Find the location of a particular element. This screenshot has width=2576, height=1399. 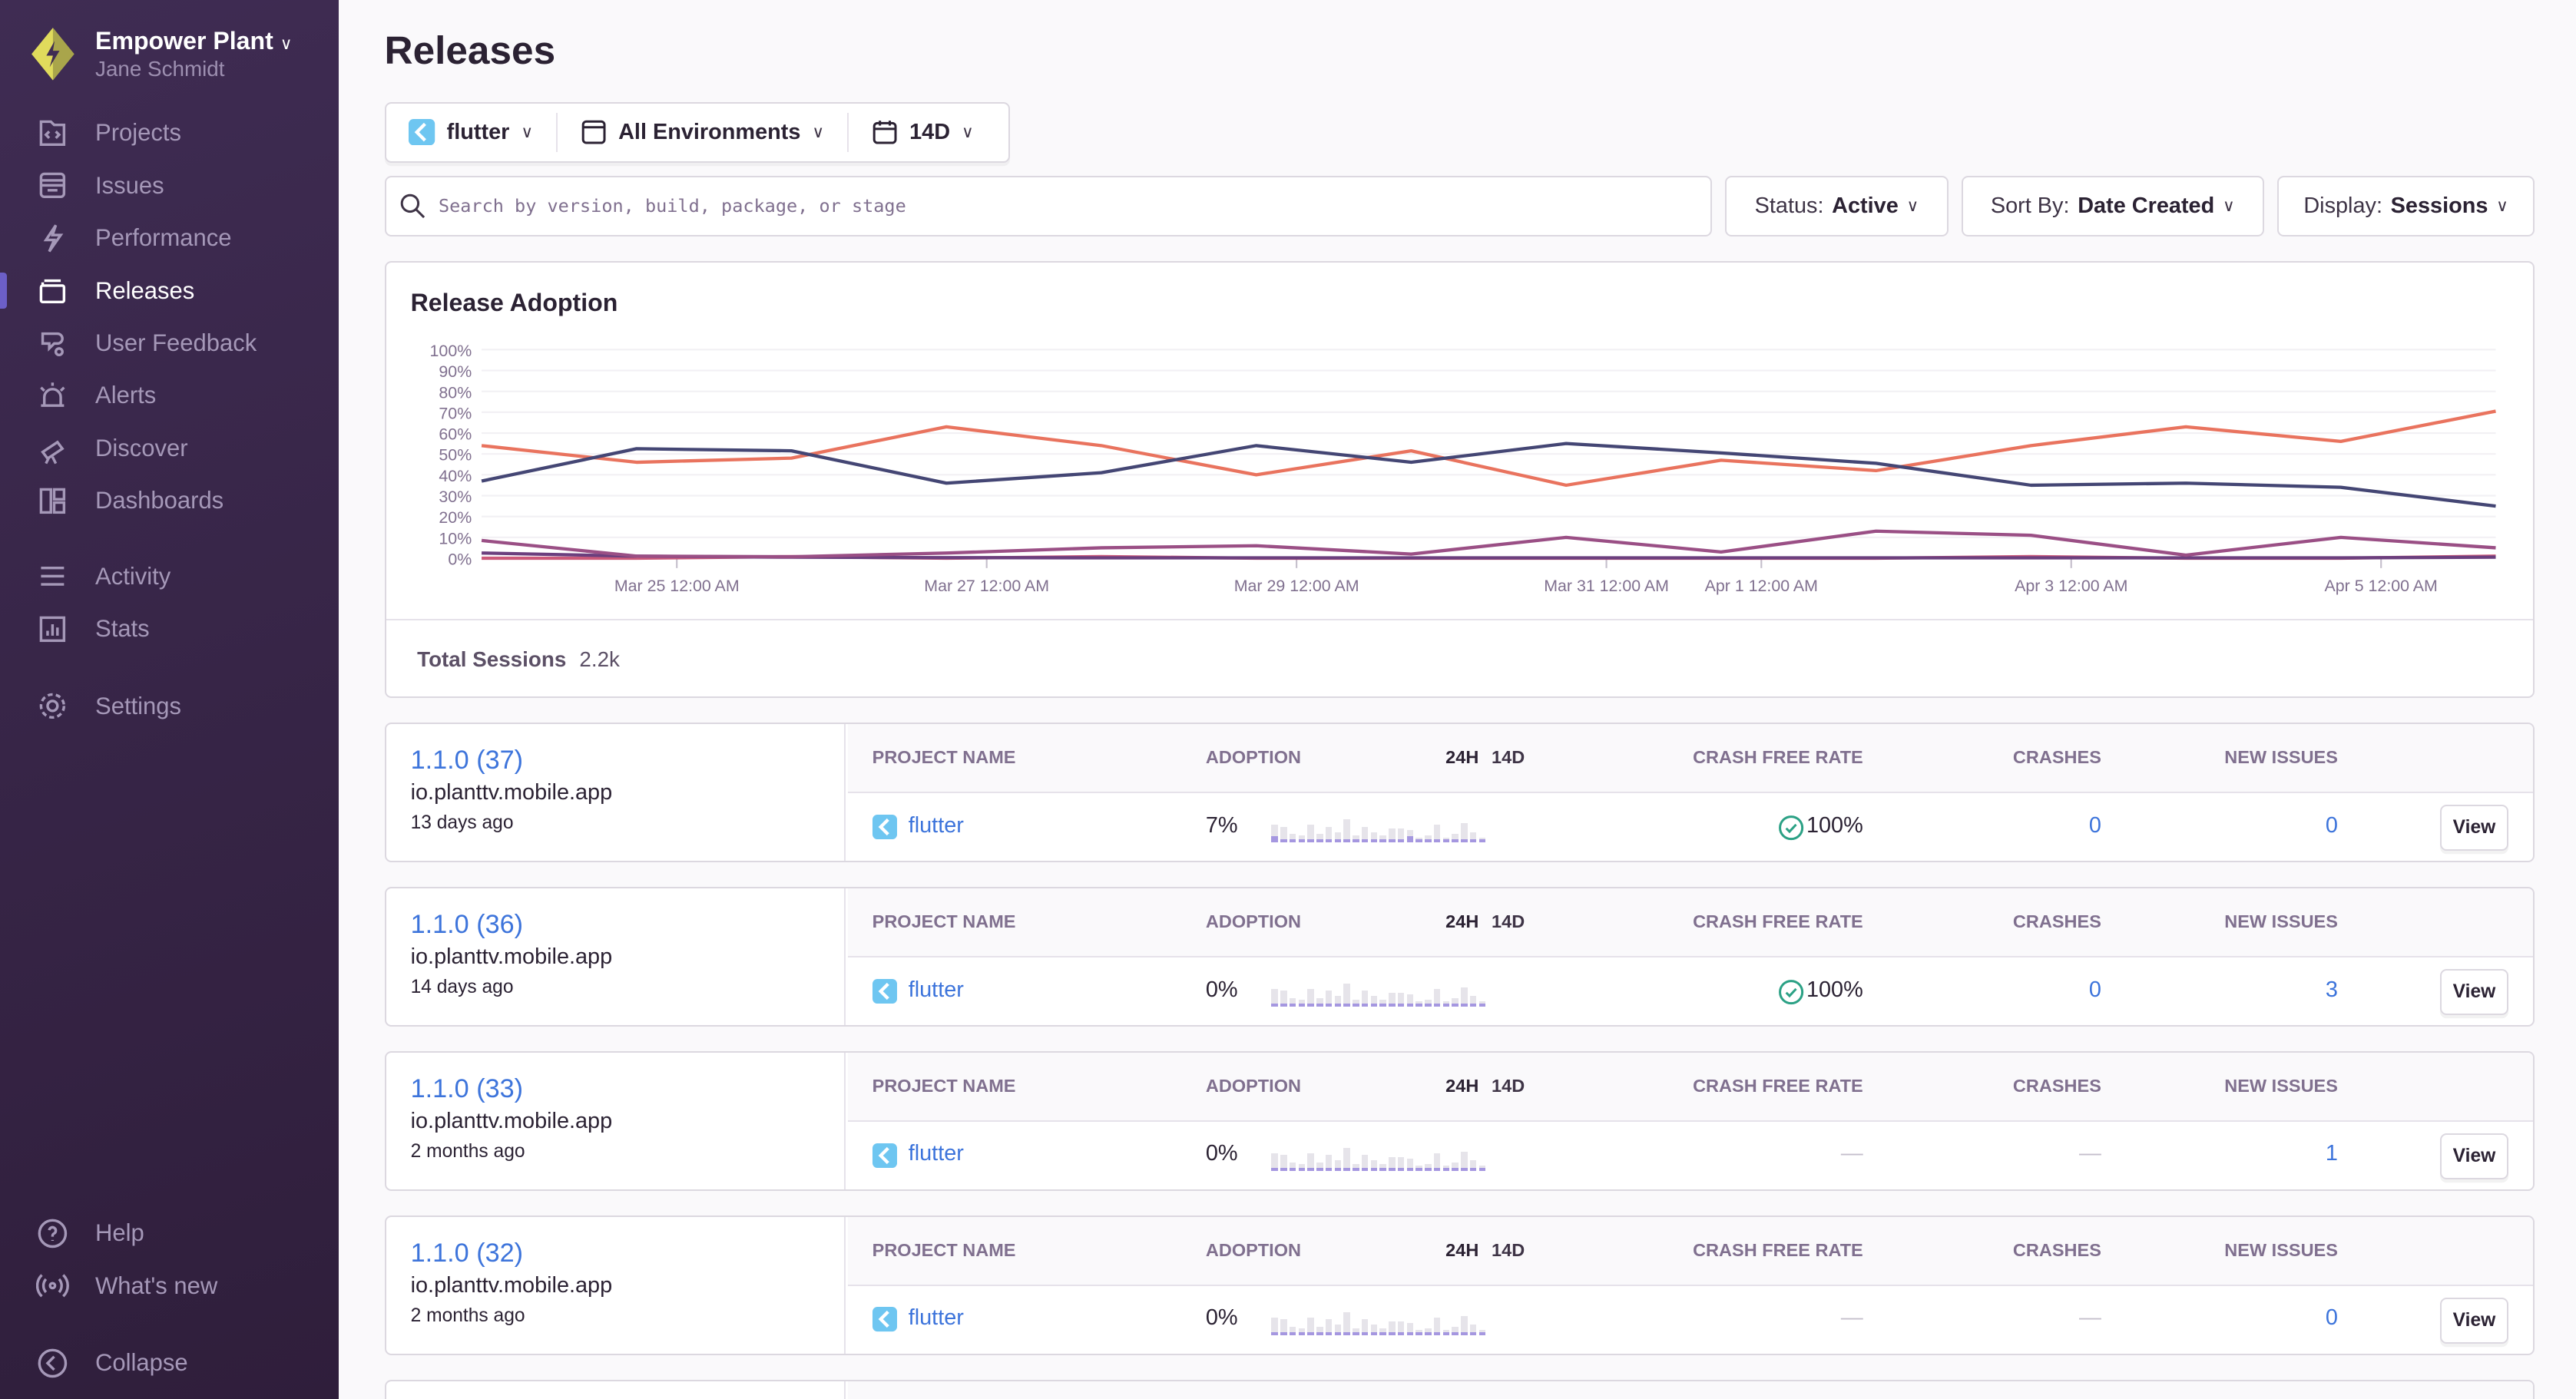

sidebar-item-collapse: Collapse is located at coordinates (169, 1362).